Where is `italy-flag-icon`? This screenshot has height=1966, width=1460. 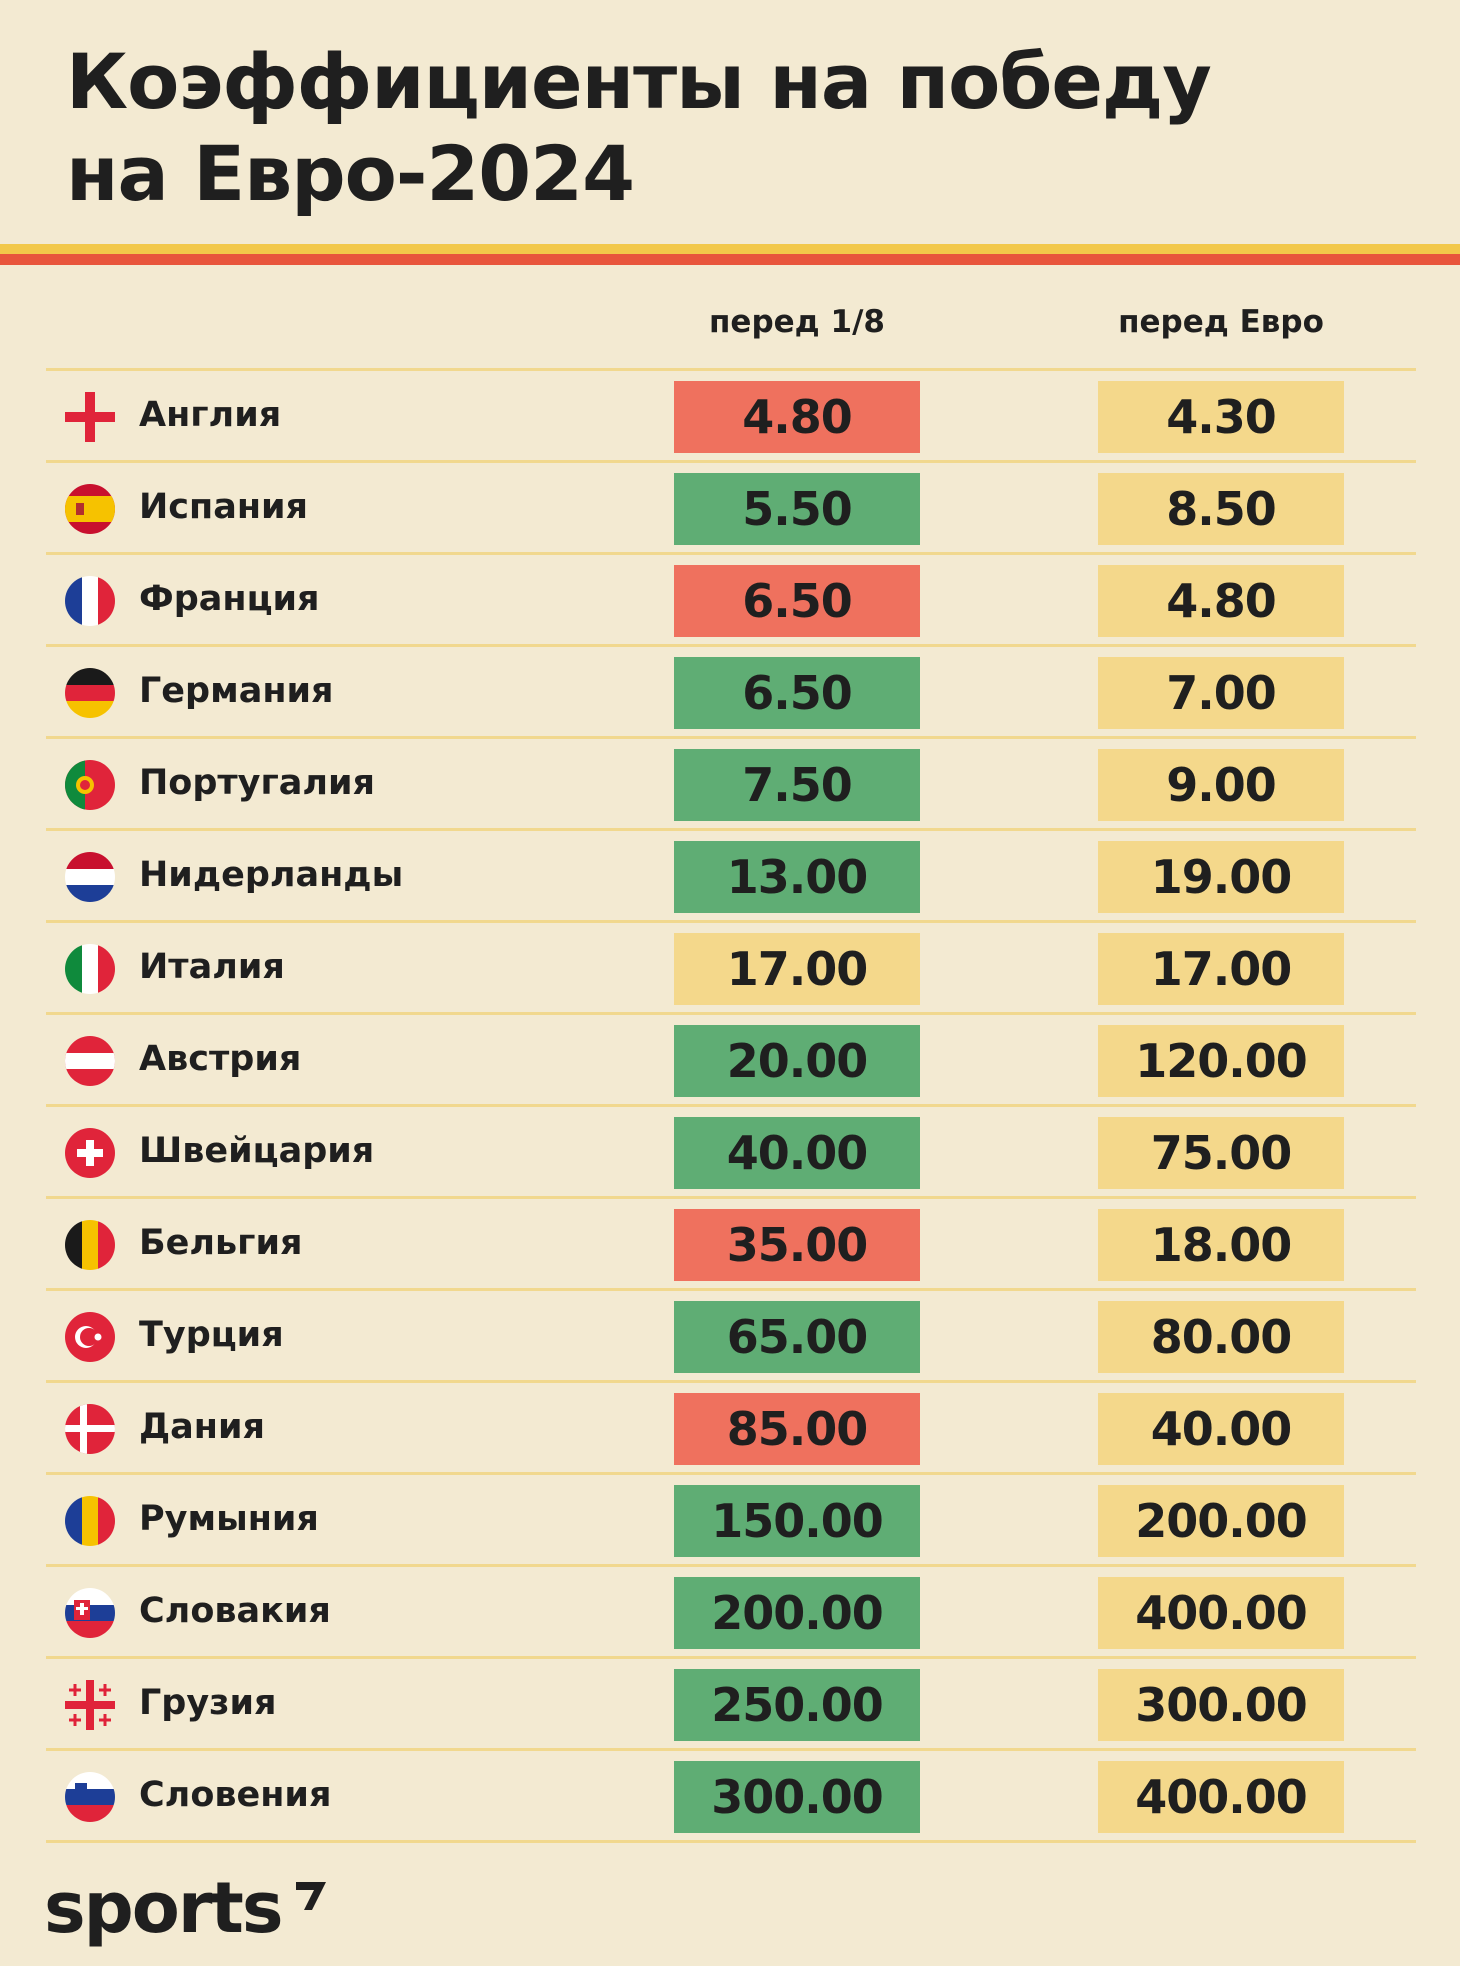 italy-flag-icon is located at coordinates (90, 969).